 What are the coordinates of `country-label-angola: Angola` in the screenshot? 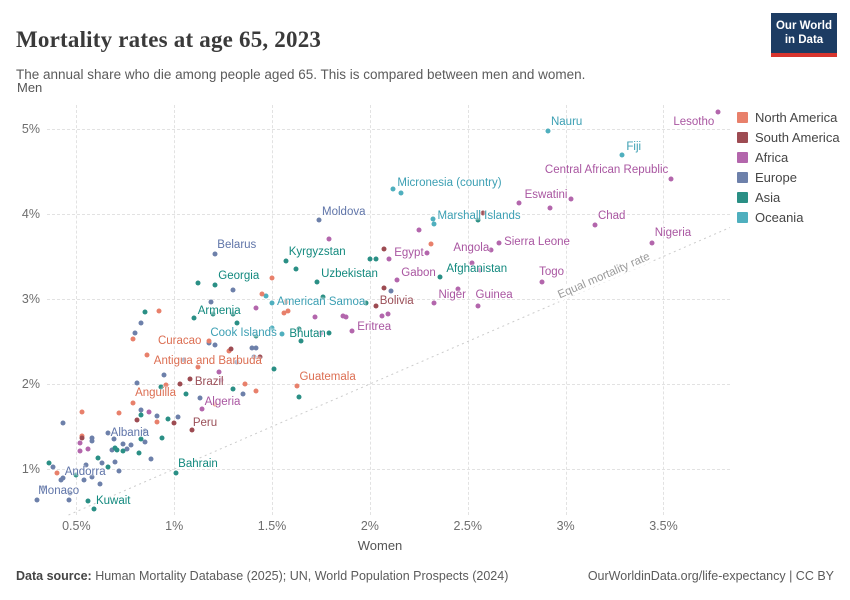 It's located at (471, 247).